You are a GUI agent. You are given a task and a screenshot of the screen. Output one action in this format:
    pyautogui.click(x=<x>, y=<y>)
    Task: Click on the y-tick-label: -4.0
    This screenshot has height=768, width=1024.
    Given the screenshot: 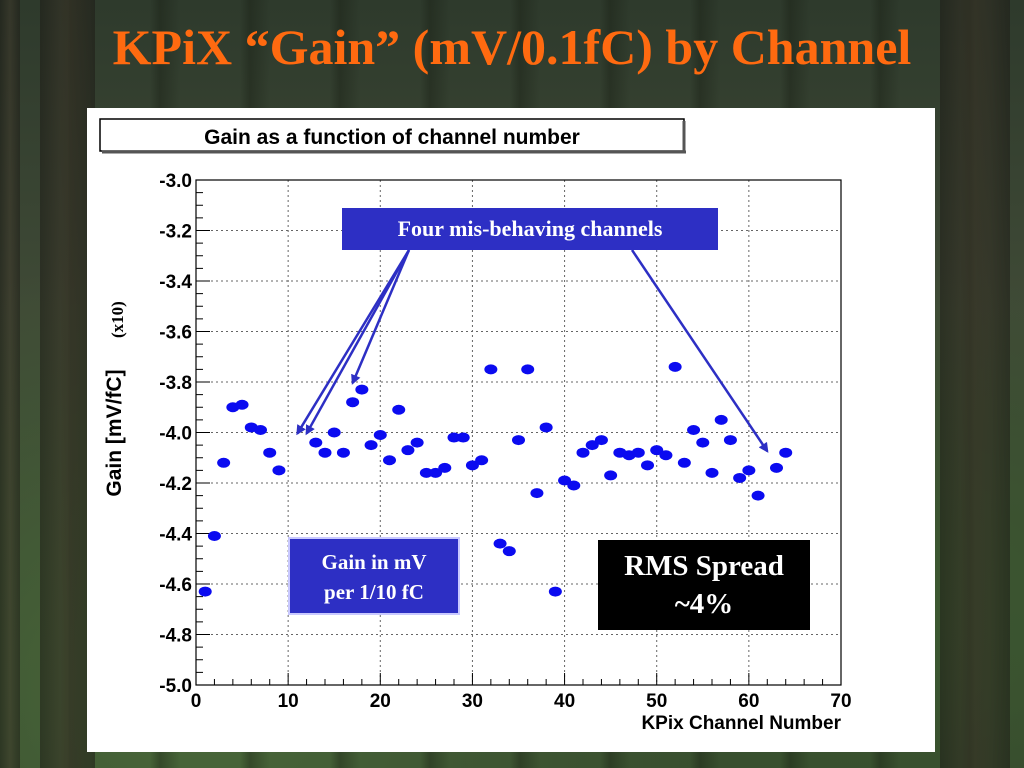 What is the action you would take?
    pyautogui.click(x=175, y=434)
    